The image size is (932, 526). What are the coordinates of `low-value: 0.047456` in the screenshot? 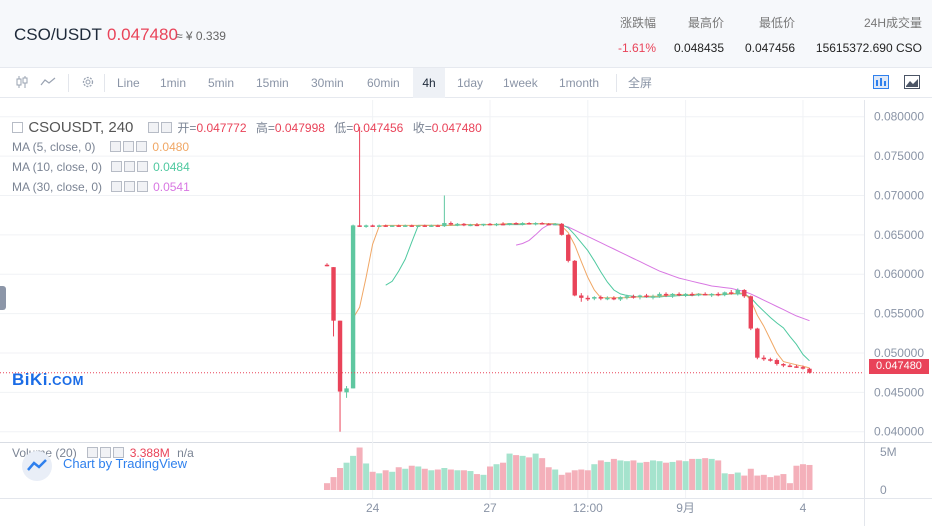 It's located at (378, 128).